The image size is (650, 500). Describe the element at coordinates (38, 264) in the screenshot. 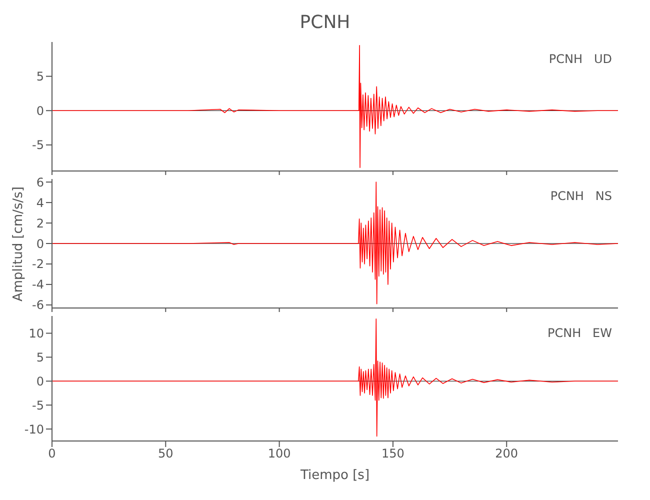

I see `y-tick-label: -2` at that location.